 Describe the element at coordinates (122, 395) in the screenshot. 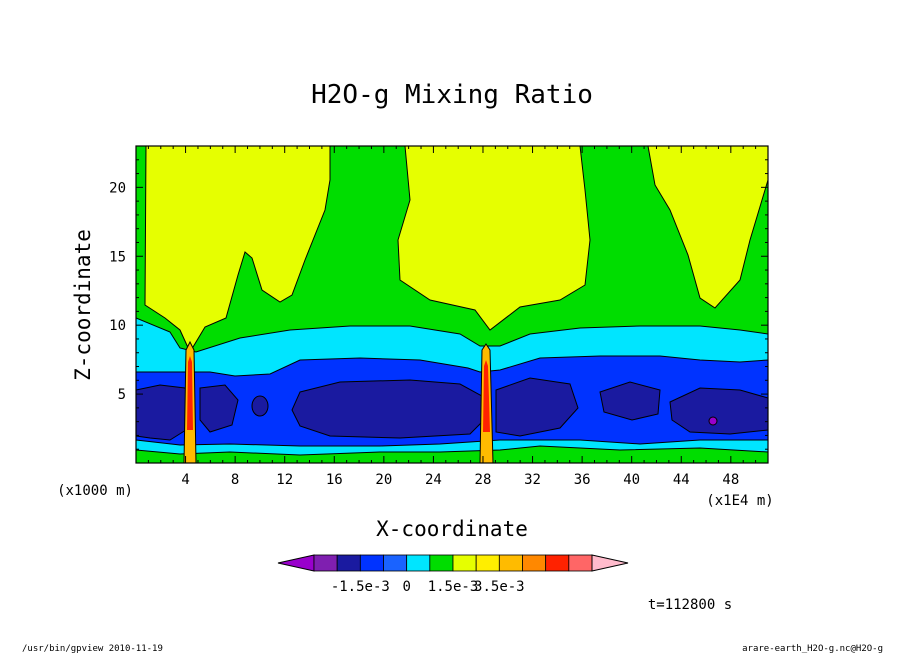

I see `y-tick-label: 5` at that location.